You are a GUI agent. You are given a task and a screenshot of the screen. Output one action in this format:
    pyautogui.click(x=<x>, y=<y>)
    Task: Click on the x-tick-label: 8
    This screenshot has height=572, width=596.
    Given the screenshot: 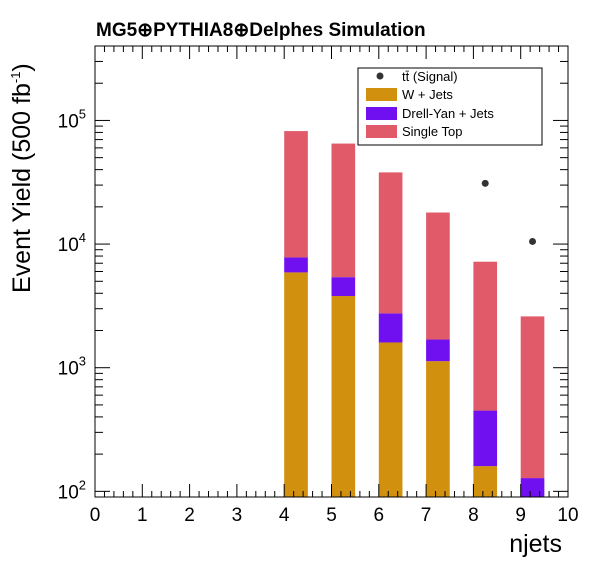 What is the action you would take?
    pyautogui.click(x=473, y=515)
    